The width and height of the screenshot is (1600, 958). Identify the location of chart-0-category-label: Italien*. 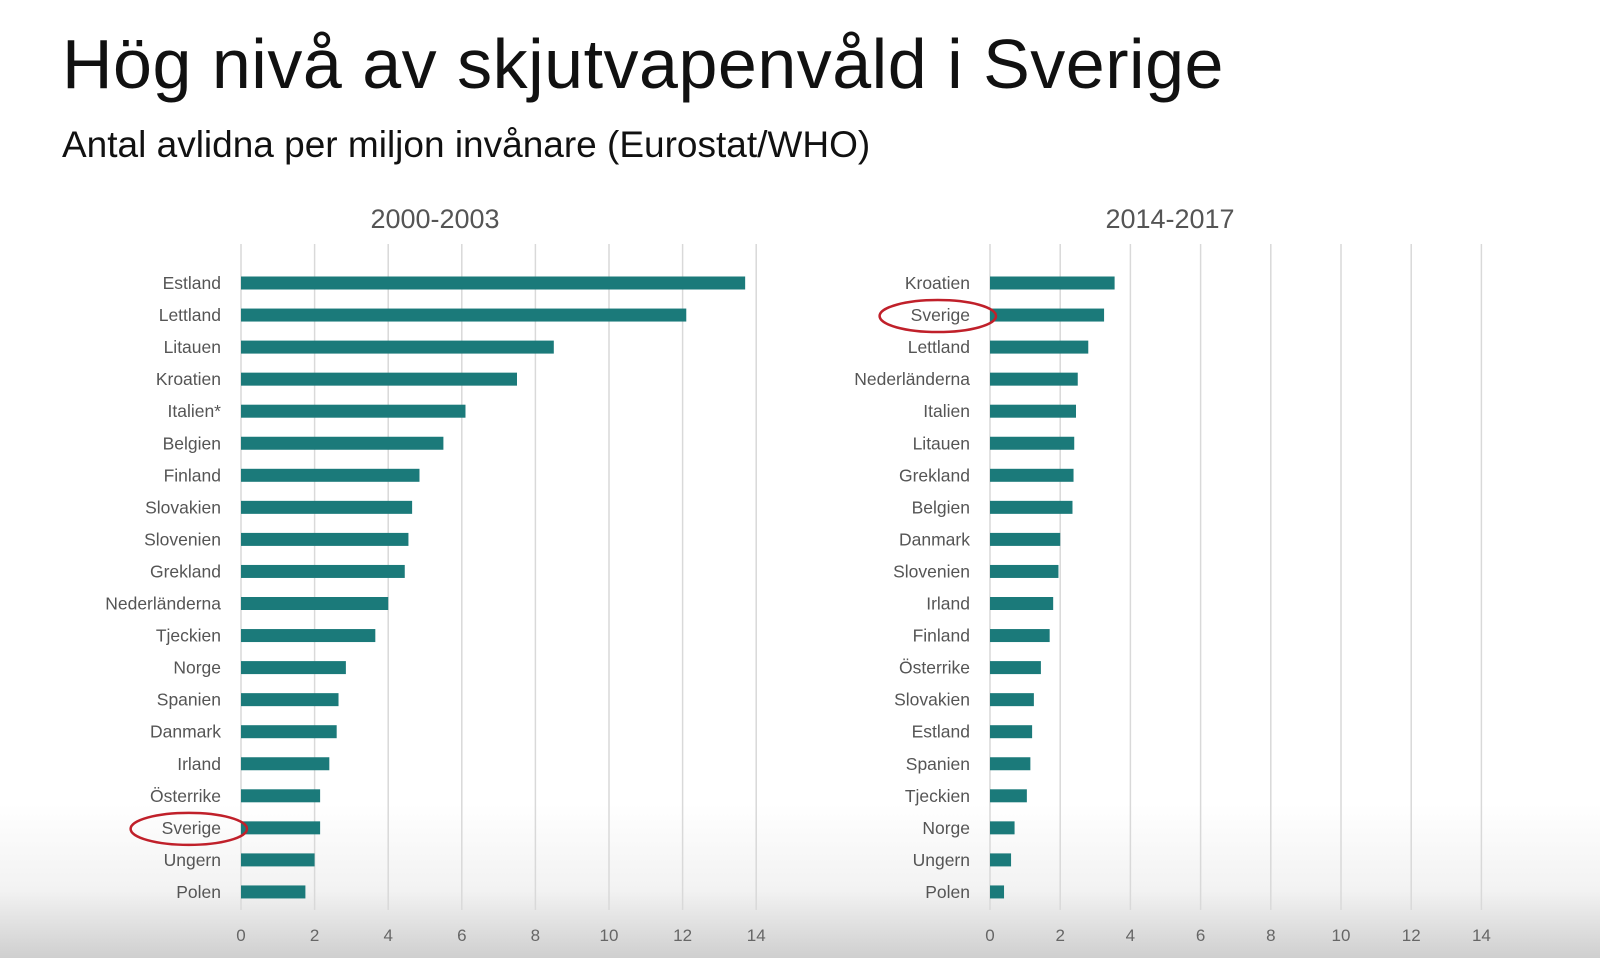
(194, 411).